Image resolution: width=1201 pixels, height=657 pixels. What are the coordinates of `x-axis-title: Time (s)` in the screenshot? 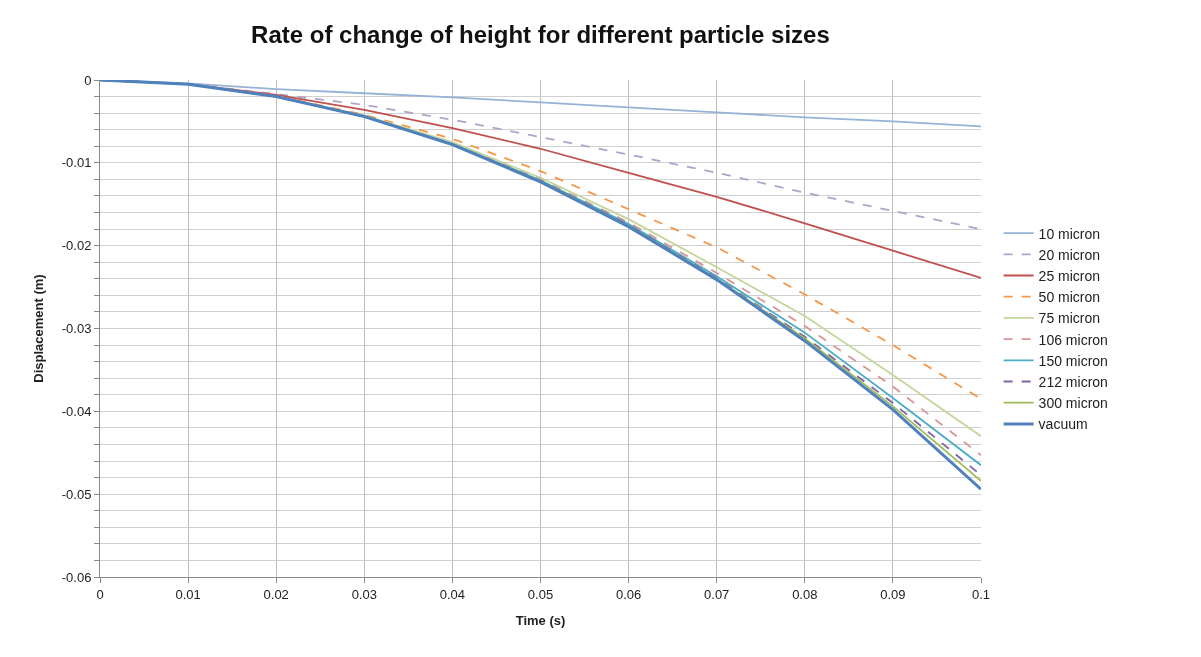 It's located at (540, 621).